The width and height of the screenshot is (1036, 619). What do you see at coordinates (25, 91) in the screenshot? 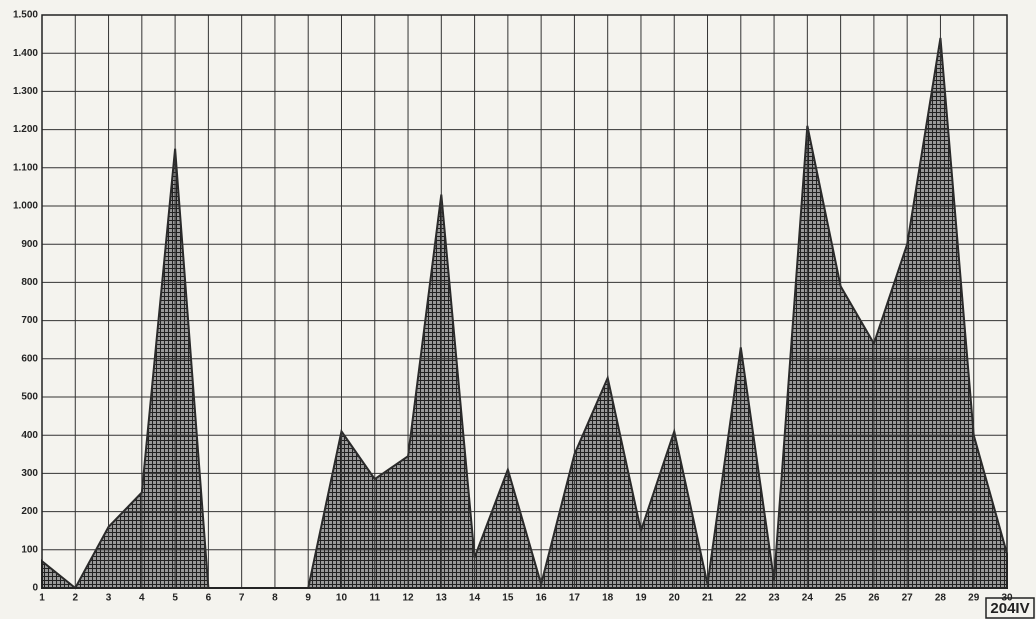
I see `y-tick-label: 1.300` at bounding box center [25, 91].